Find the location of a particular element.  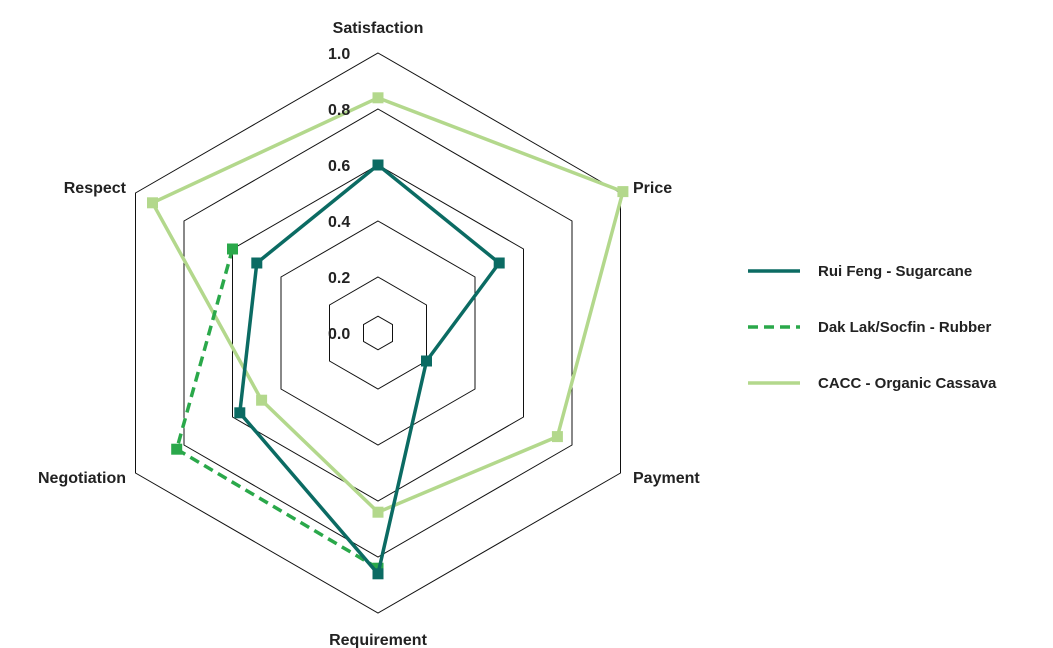

legend-label: Rui Feng - Sugarcane is located at coordinates (895, 271).